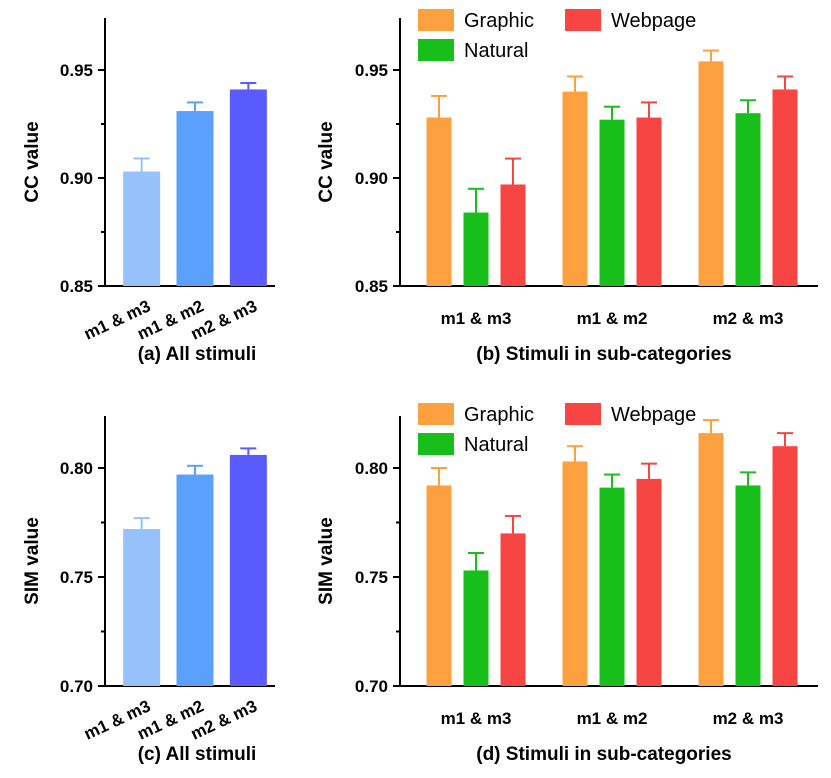 The image size is (831, 778). What do you see at coordinates (197, 754) in the screenshot?
I see `chart-caption: (c) All stimuli` at bounding box center [197, 754].